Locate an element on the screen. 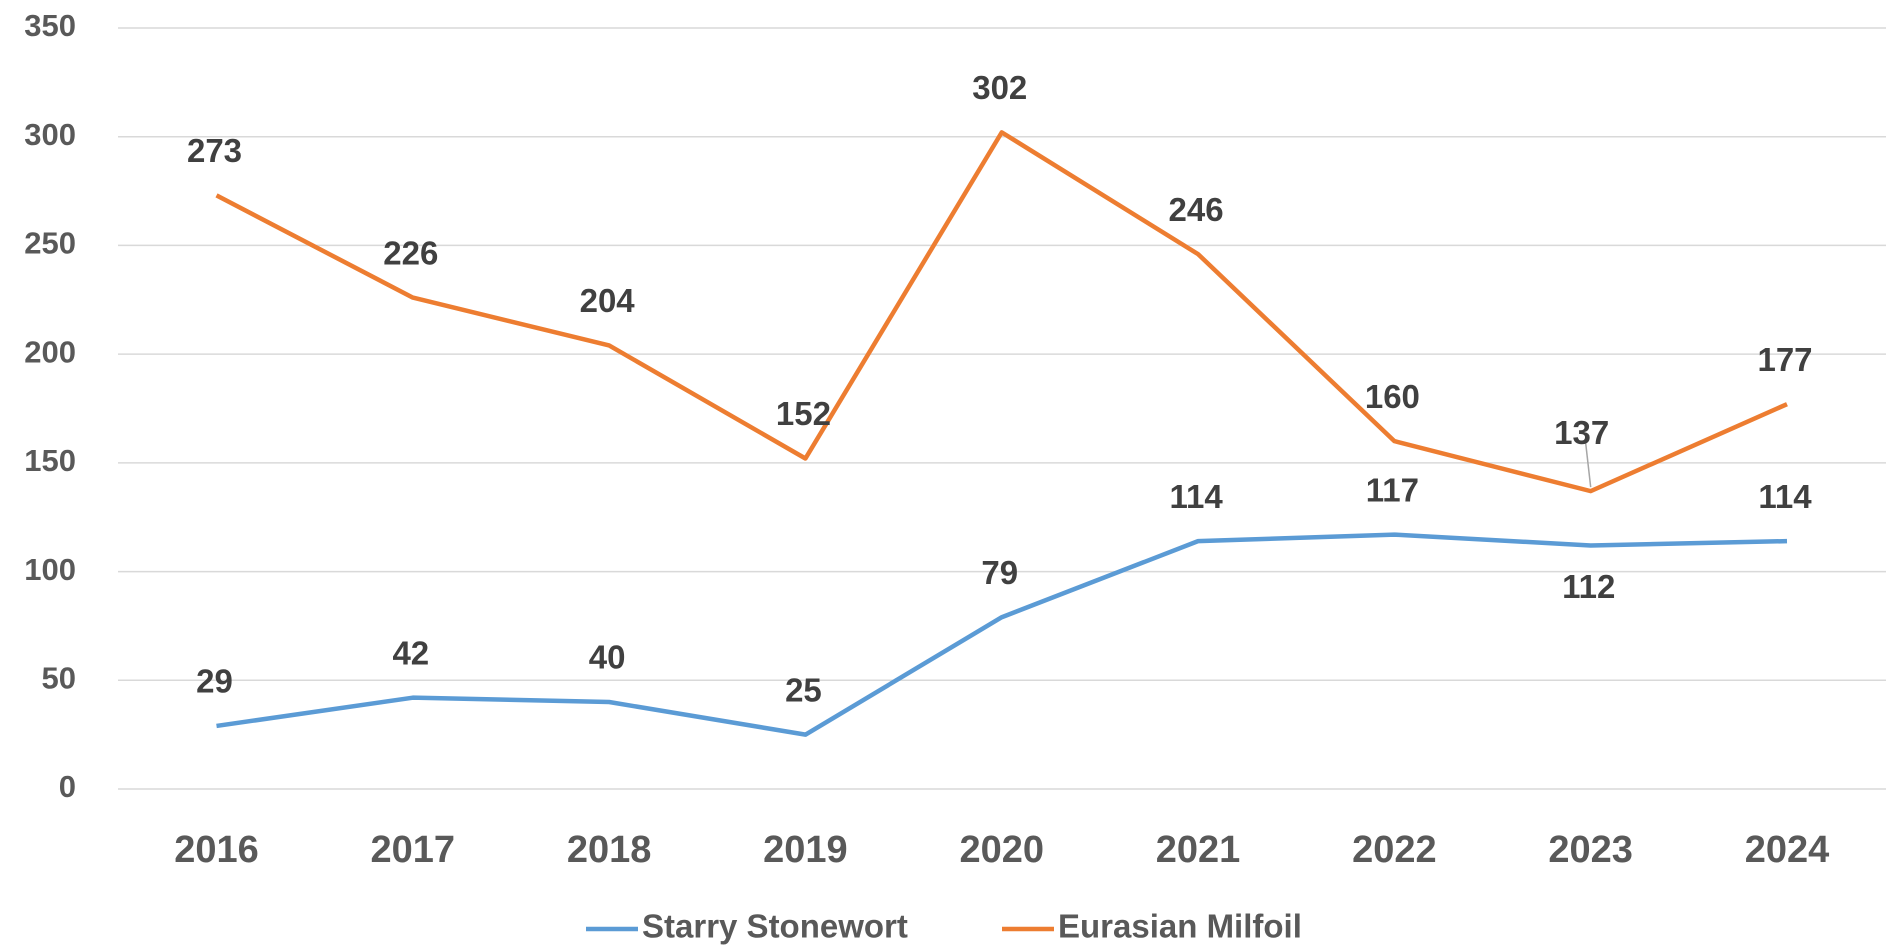  y-tick-label: 150 is located at coordinates (50, 460).